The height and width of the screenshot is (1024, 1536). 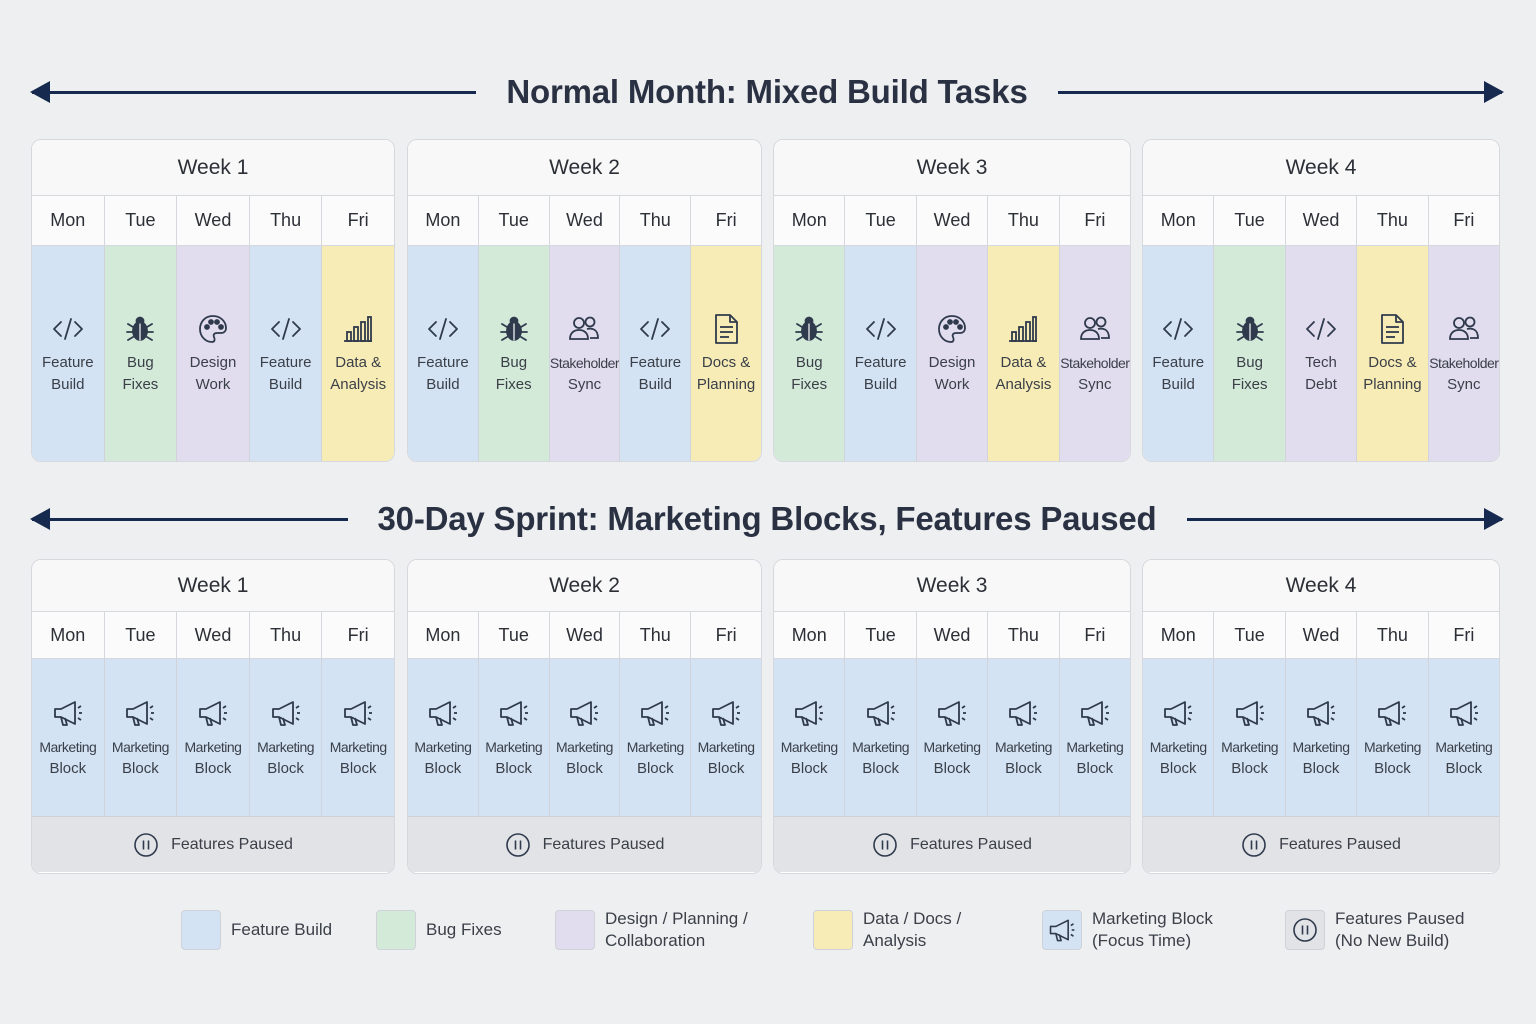 I want to click on bar-chart-icon, so click(x=358, y=329).